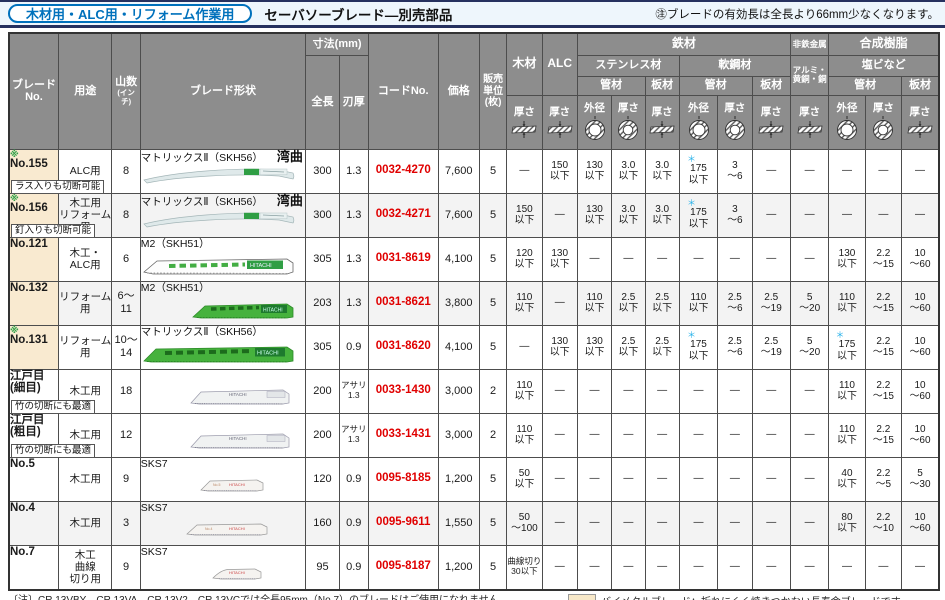 This screenshot has height=600, width=945. I want to click on thickness-cell: アサリ 1.3, so click(353, 435).